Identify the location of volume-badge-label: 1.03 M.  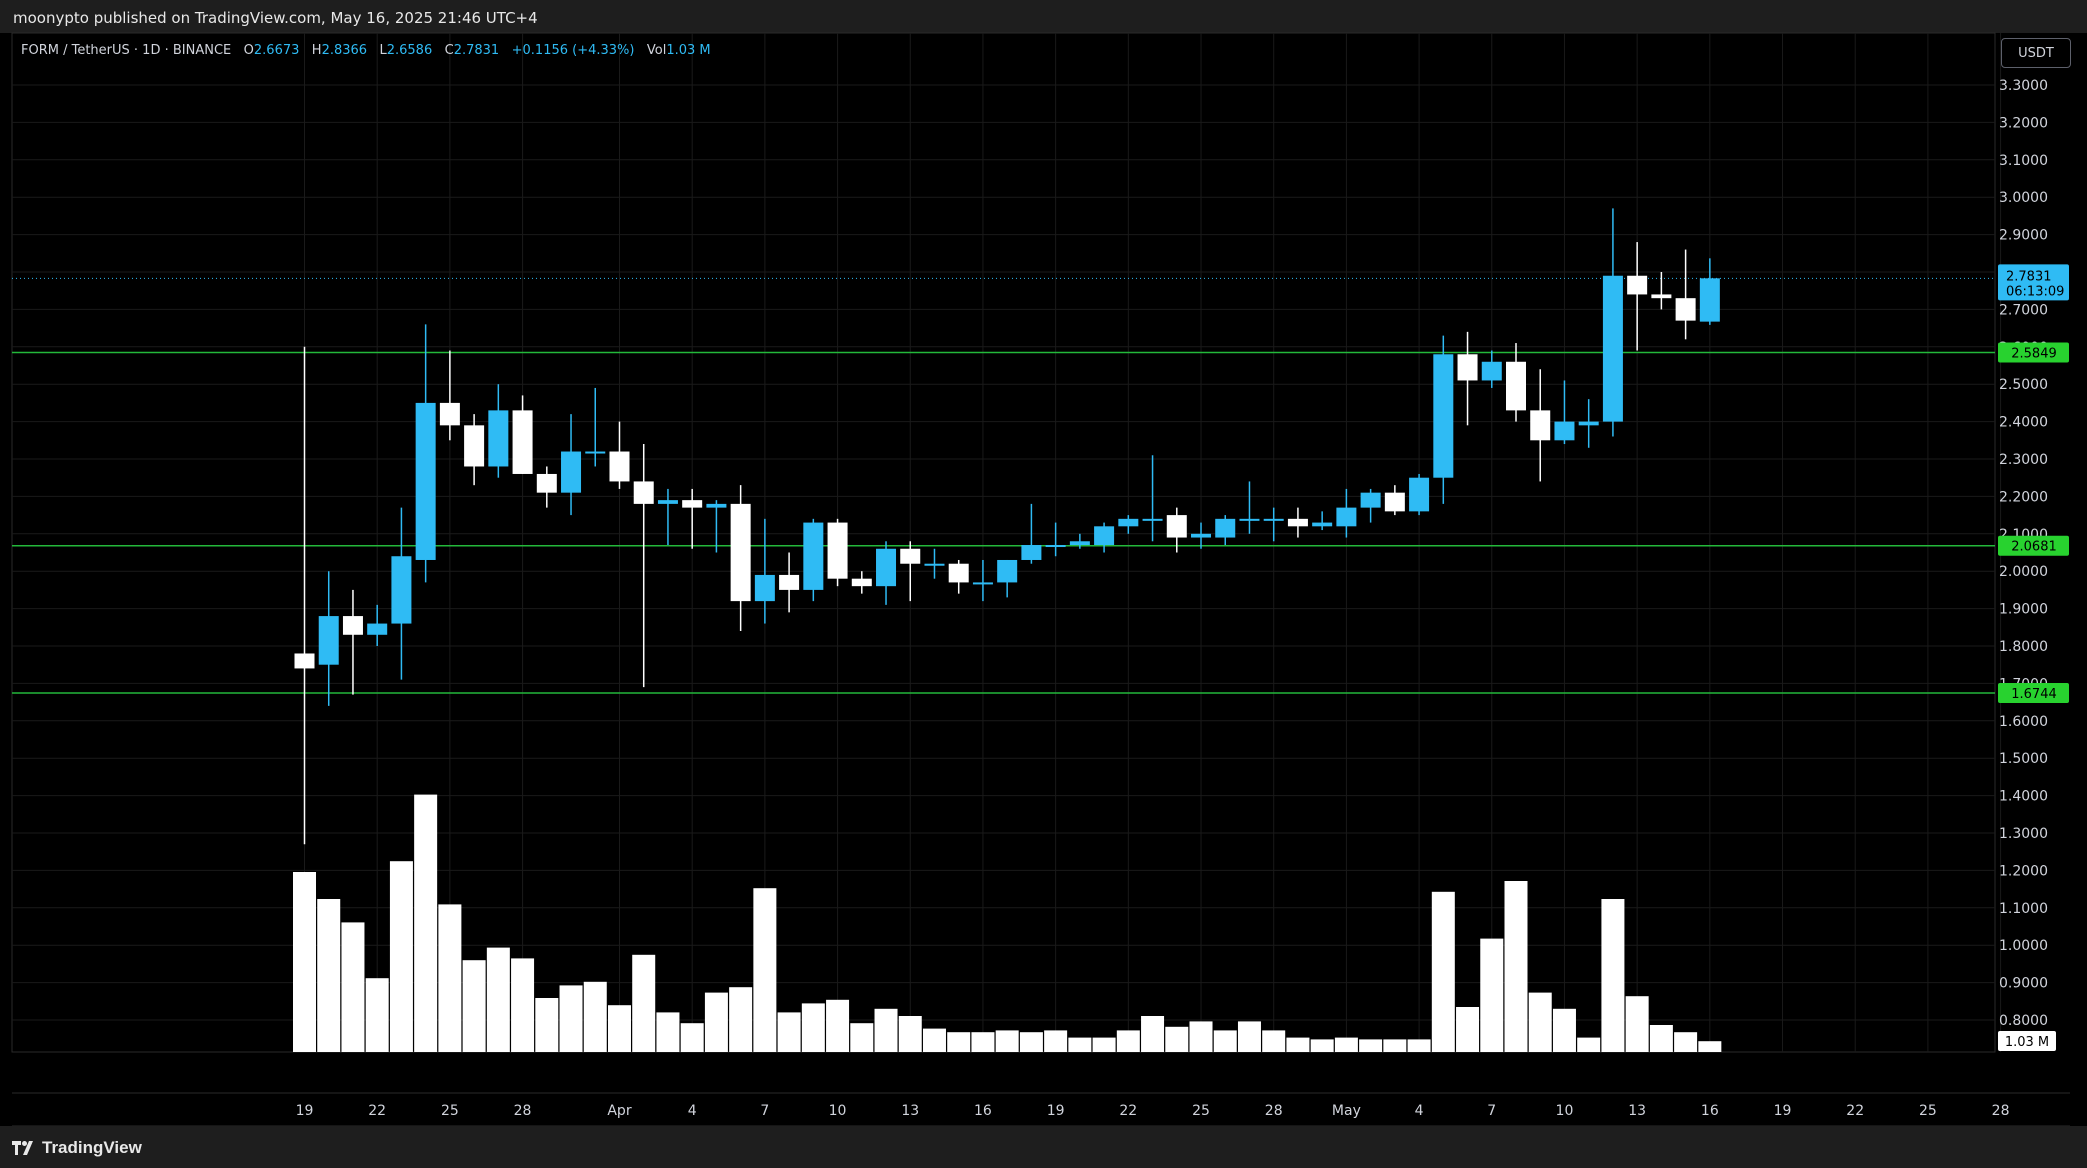
(2027, 1042).